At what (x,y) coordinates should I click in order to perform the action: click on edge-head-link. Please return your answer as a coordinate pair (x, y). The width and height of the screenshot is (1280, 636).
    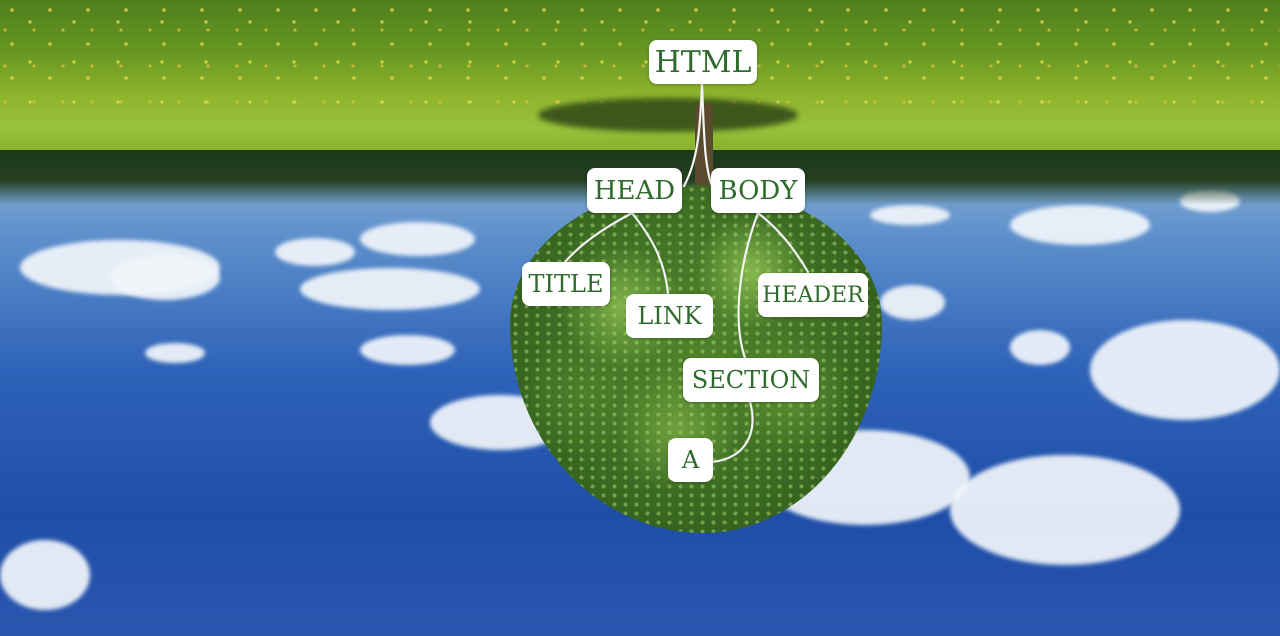
    Looking at the image, I should click on (650, 253).